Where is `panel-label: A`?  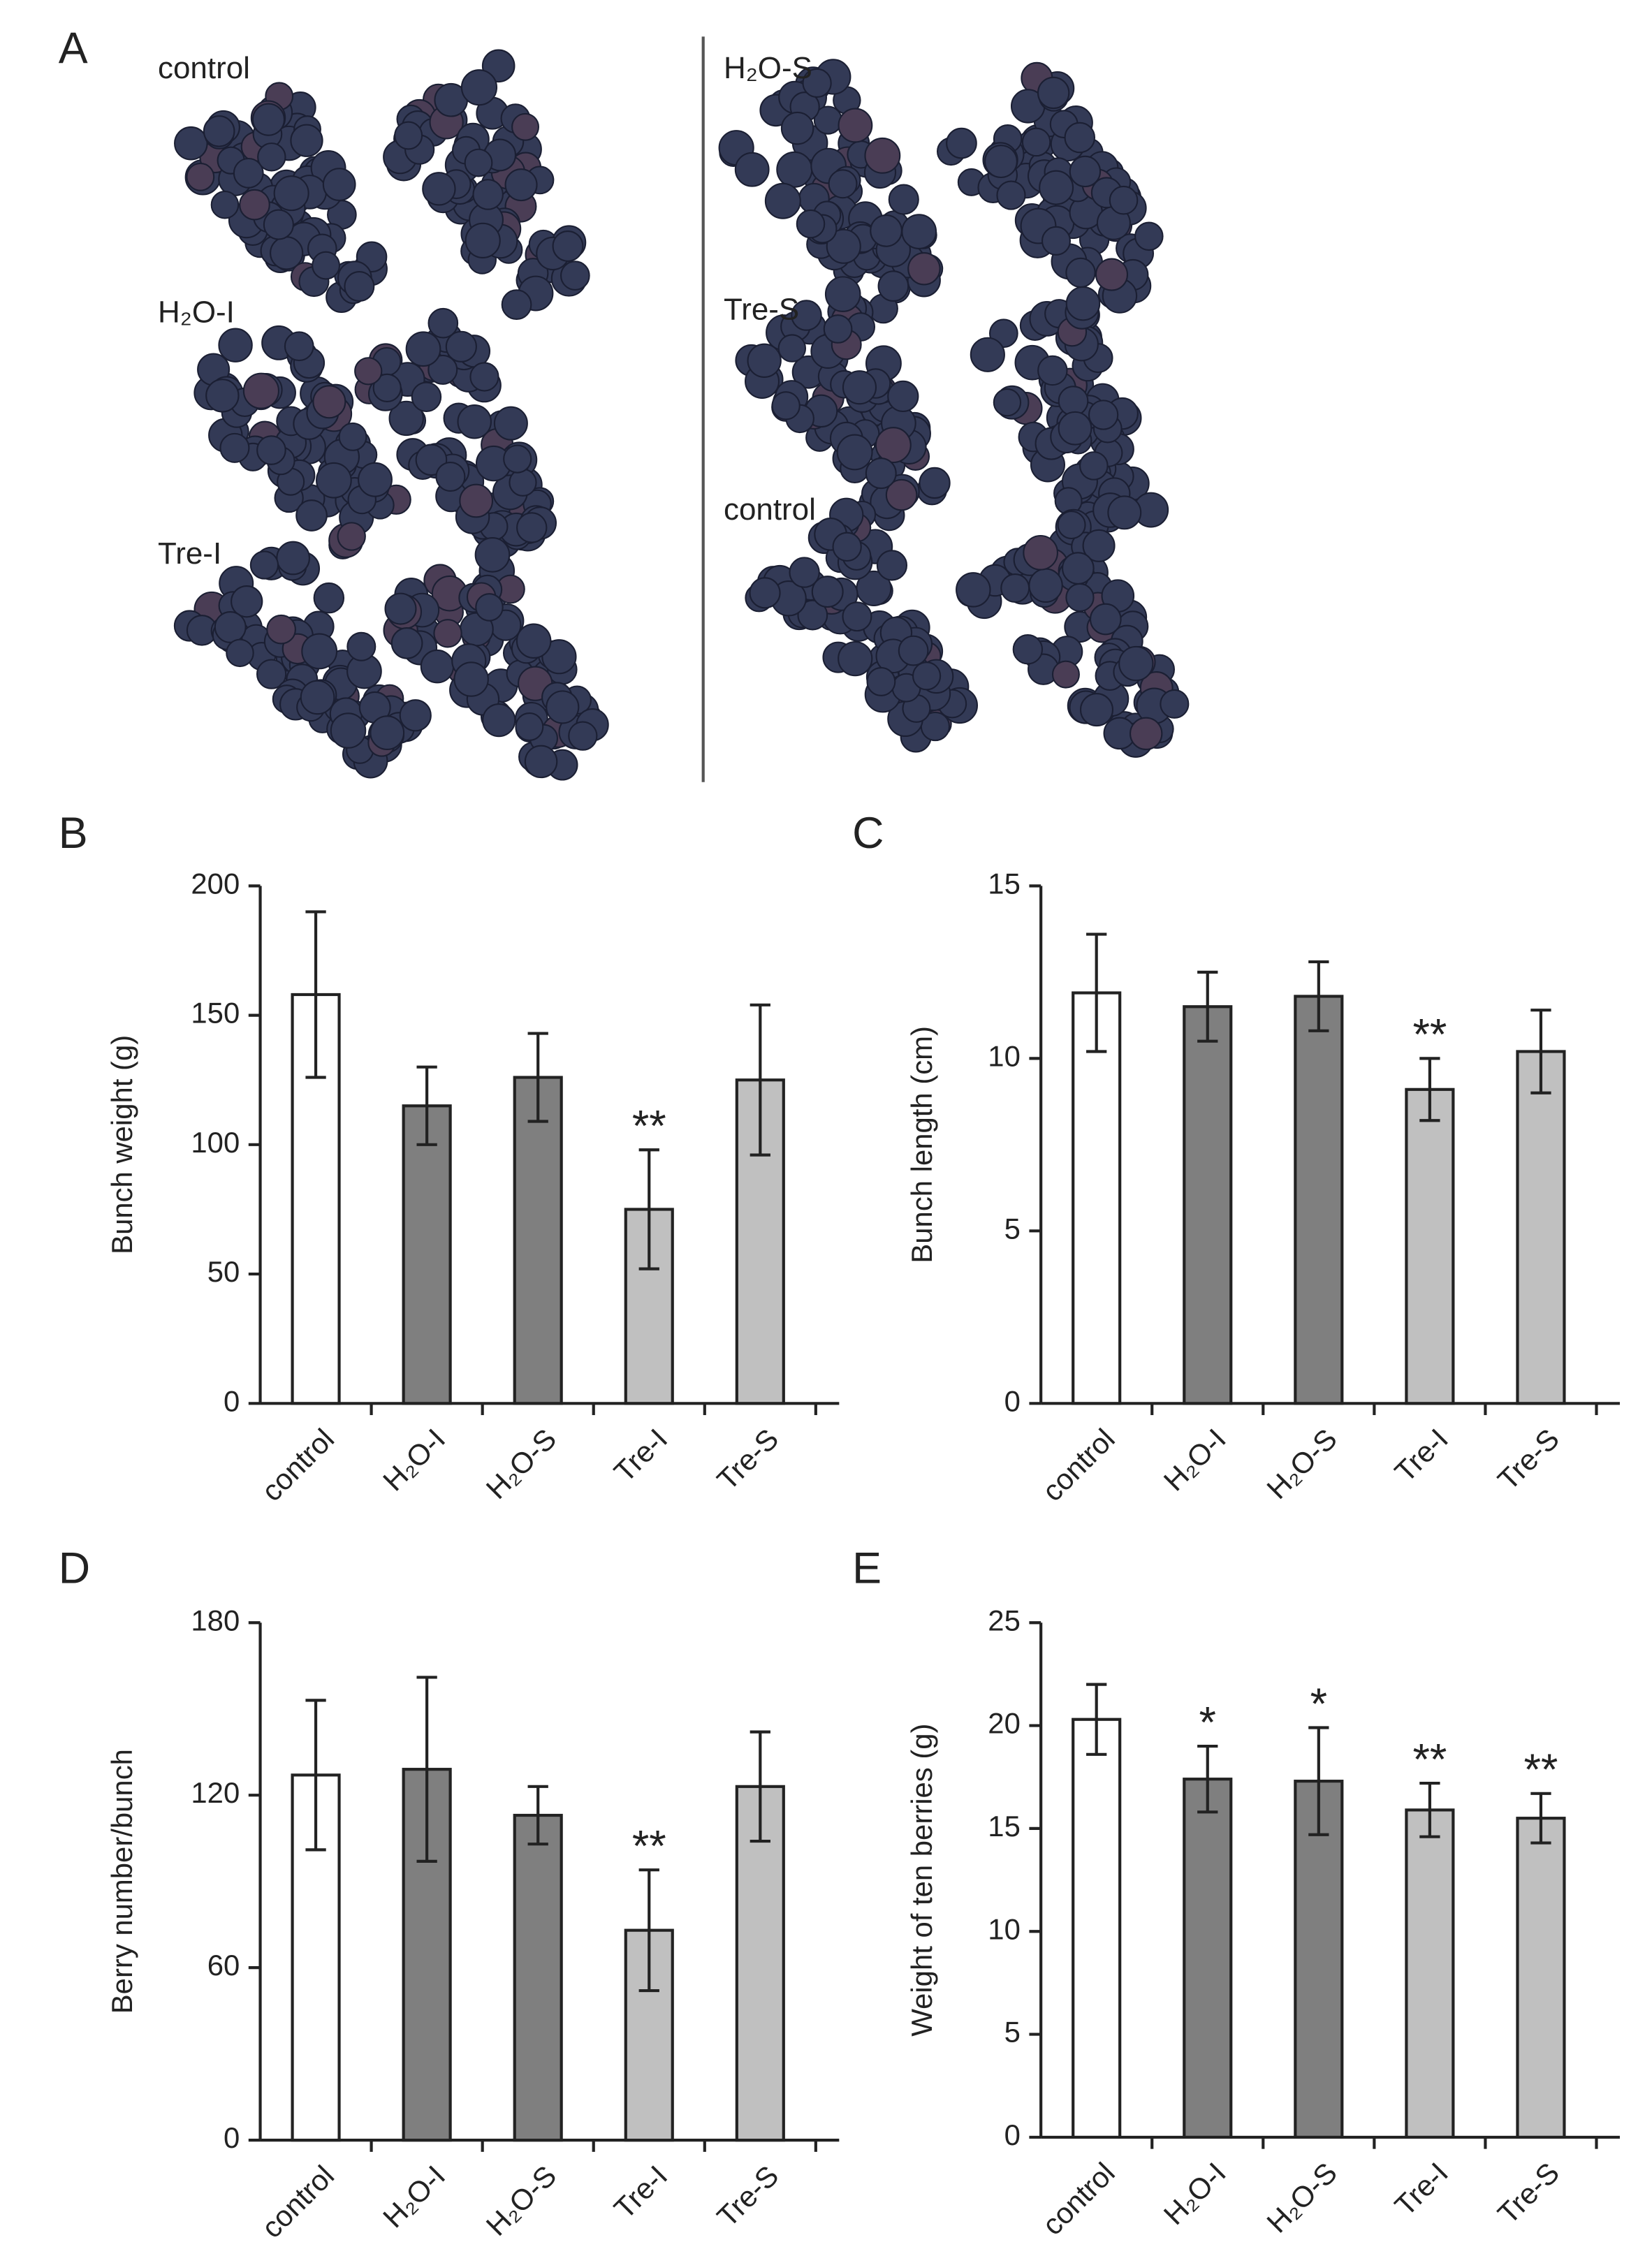 panel-label: A is located at coordinates (73, 48).